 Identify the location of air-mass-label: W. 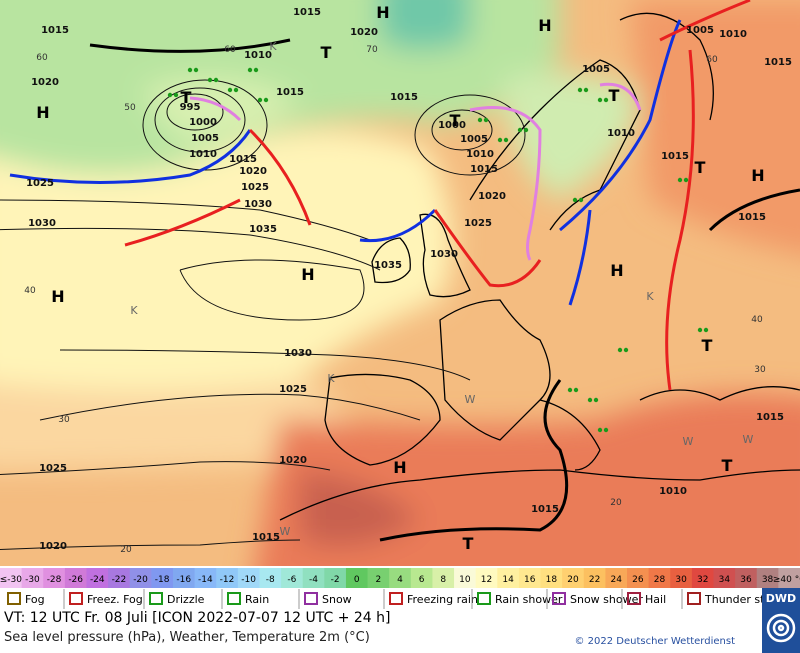
(285, 531).